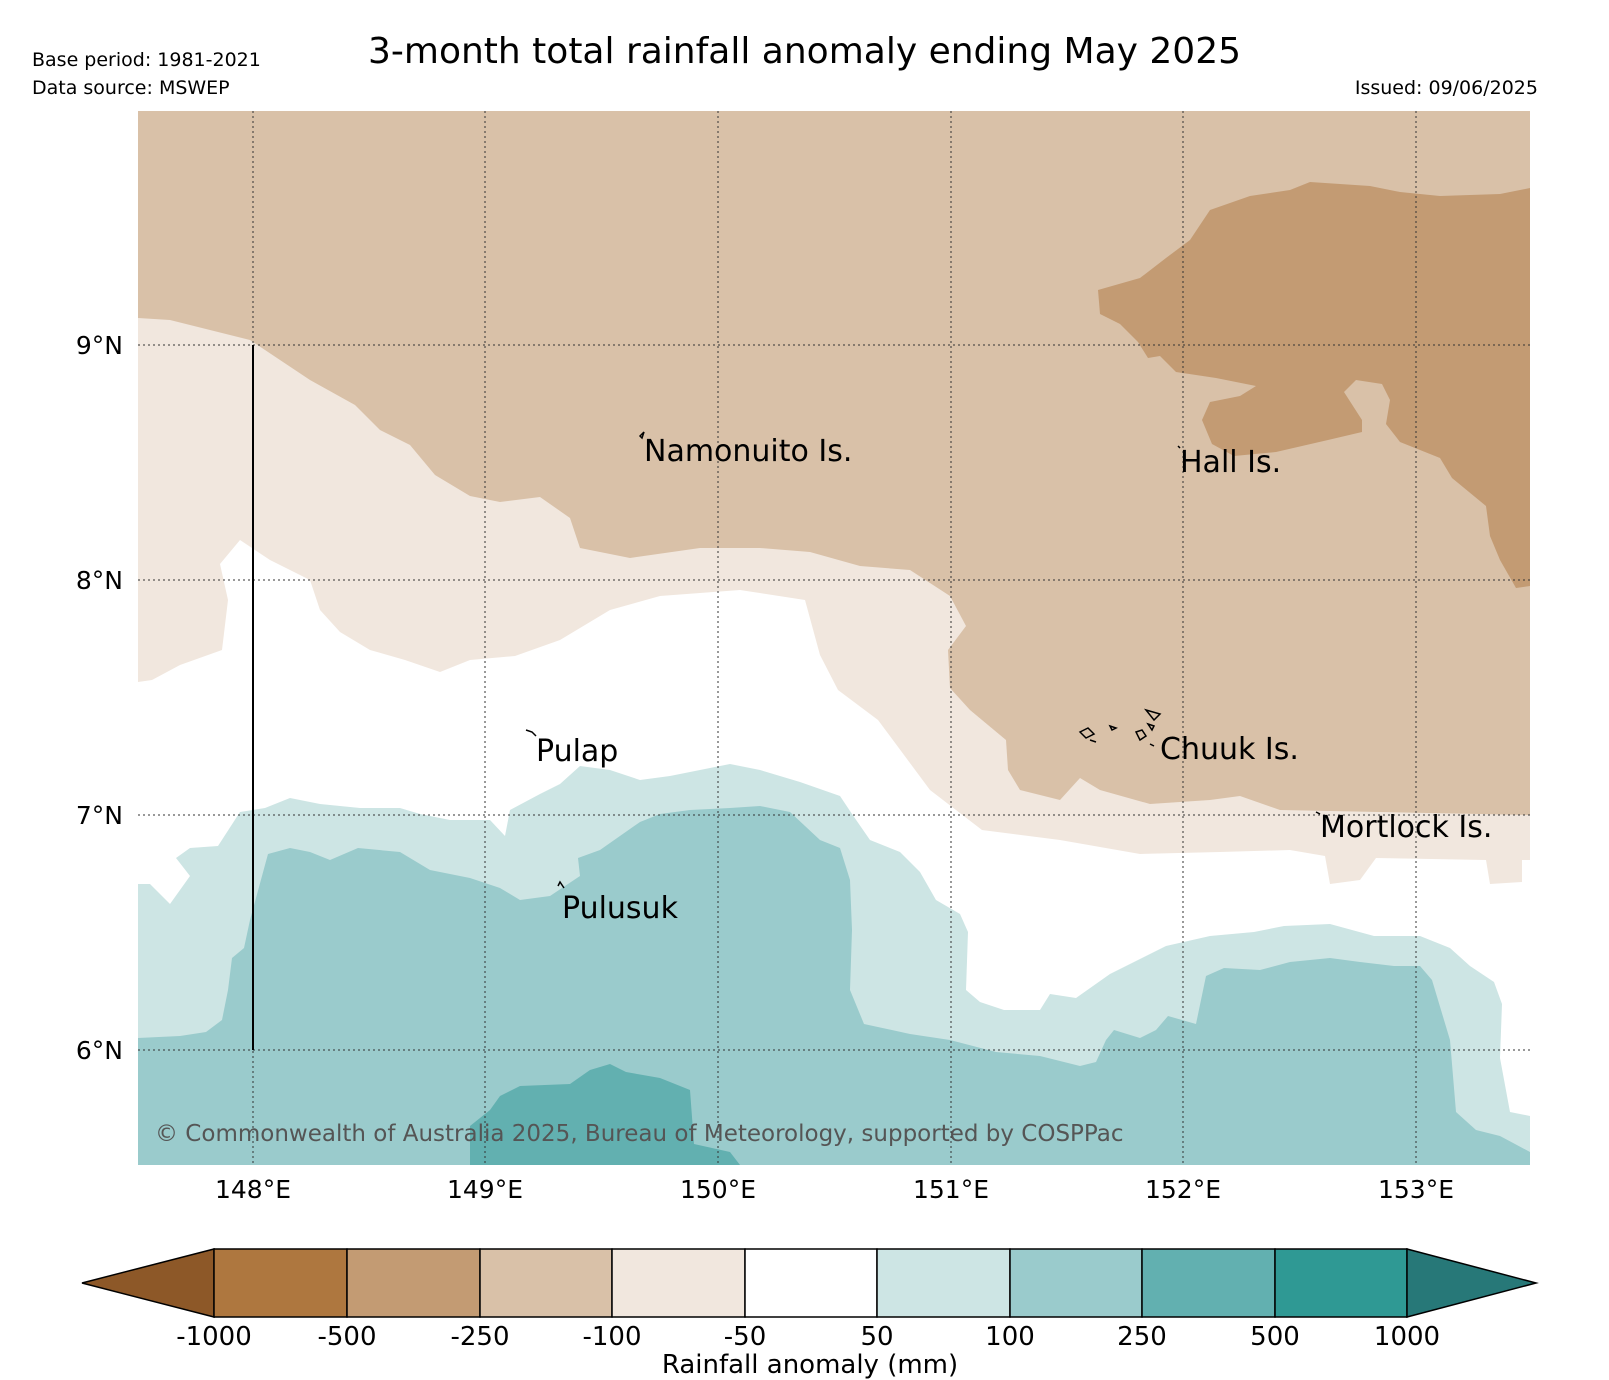 The height and width of the screenshot is (1380, 1609). I want to click on place-label-pulap: Pulap, so click(577, 751).